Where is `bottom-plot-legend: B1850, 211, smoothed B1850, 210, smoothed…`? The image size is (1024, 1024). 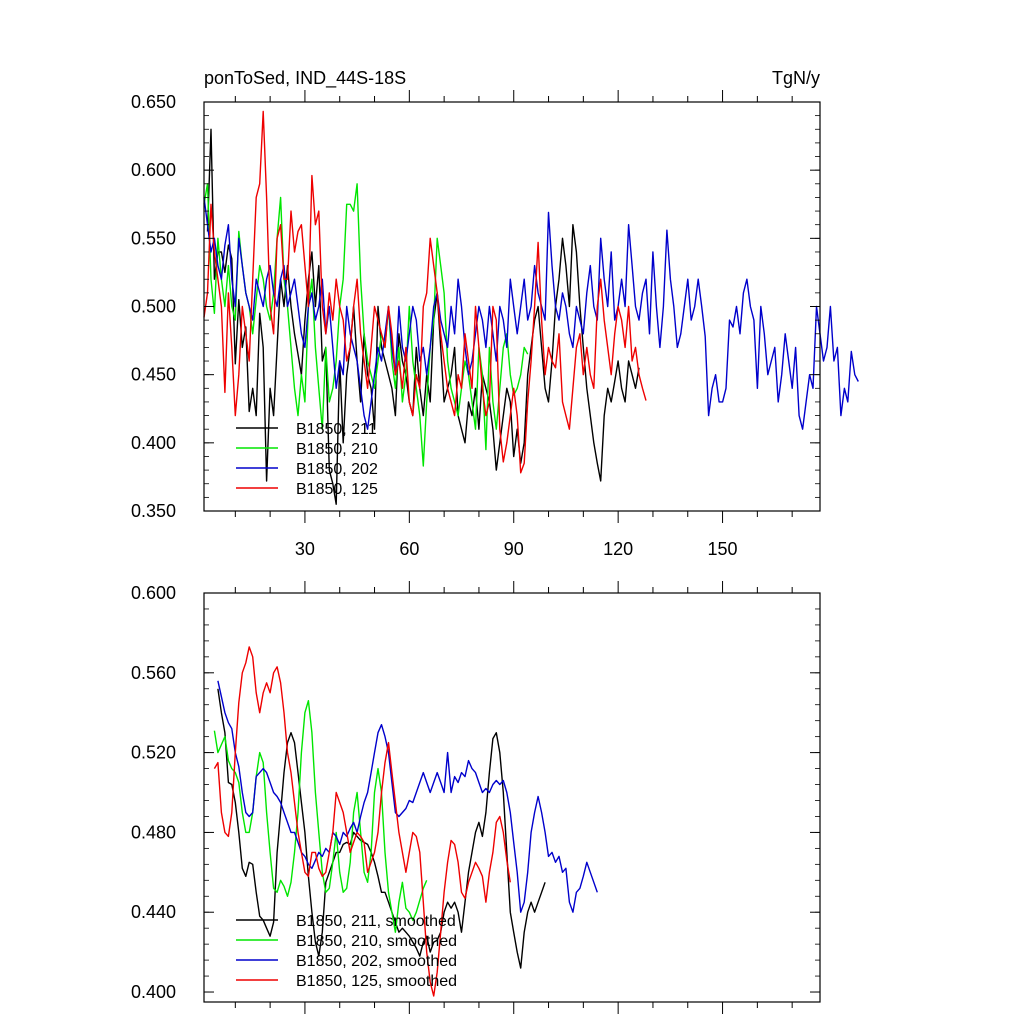
bottom-plot-legend: B1850, 211, smoothed B1850, 210, smoothed… is located at coordinates (346, 951).